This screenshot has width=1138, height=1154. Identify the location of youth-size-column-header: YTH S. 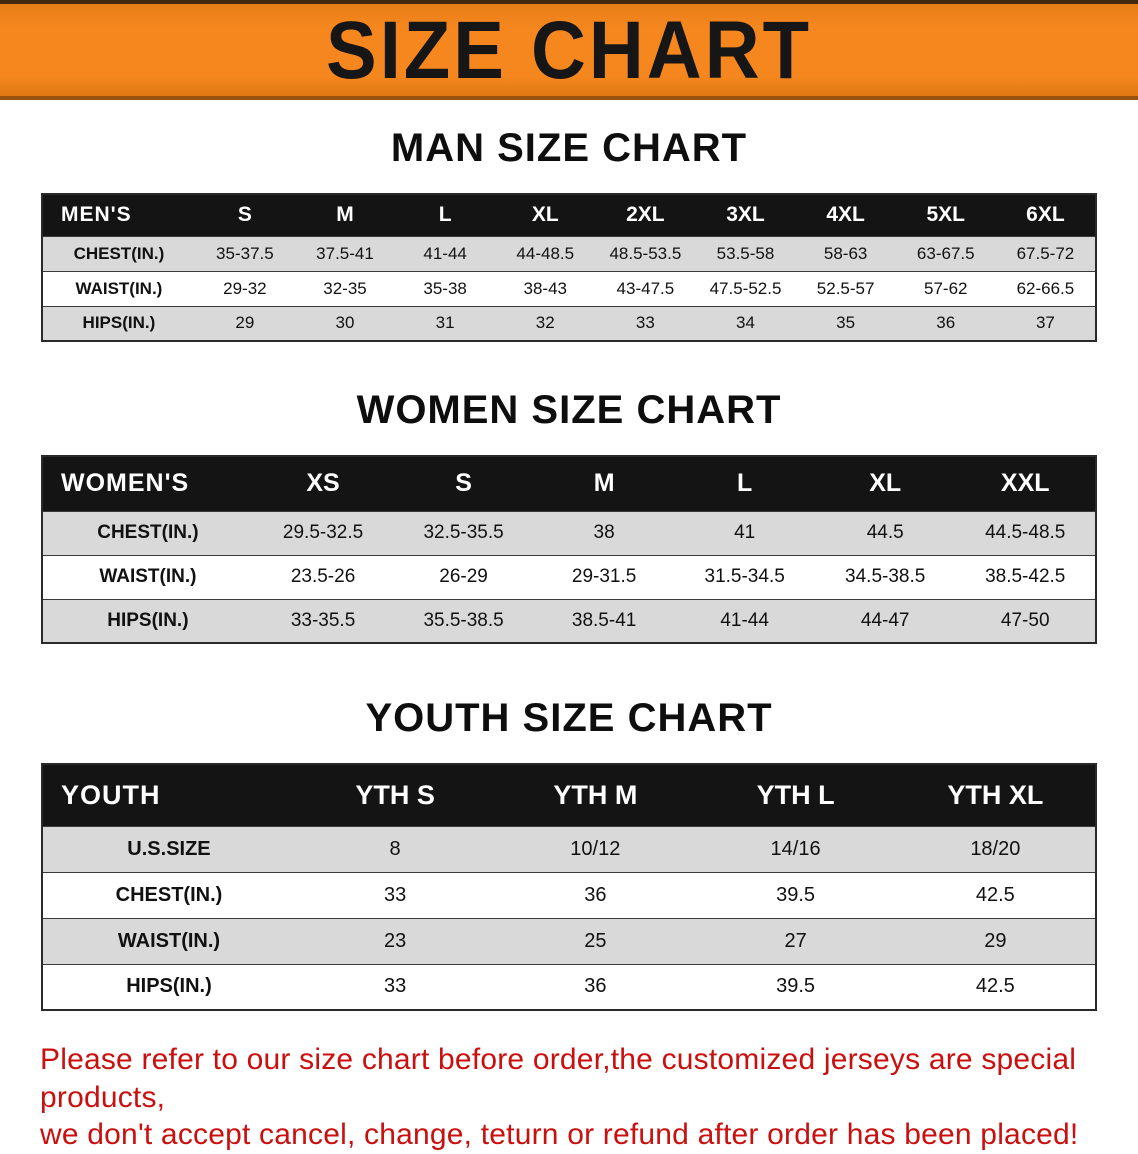
(395, 795).